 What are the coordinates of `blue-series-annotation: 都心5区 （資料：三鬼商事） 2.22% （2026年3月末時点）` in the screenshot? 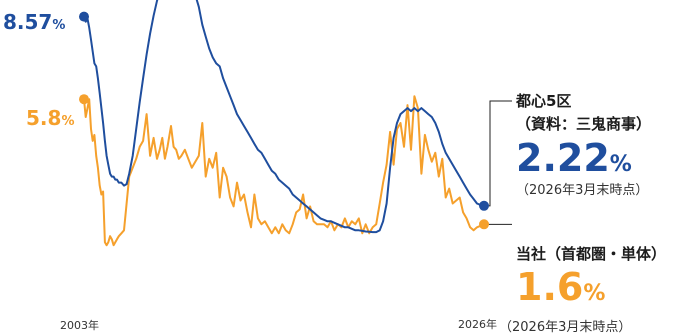 It's located at (583, 144).